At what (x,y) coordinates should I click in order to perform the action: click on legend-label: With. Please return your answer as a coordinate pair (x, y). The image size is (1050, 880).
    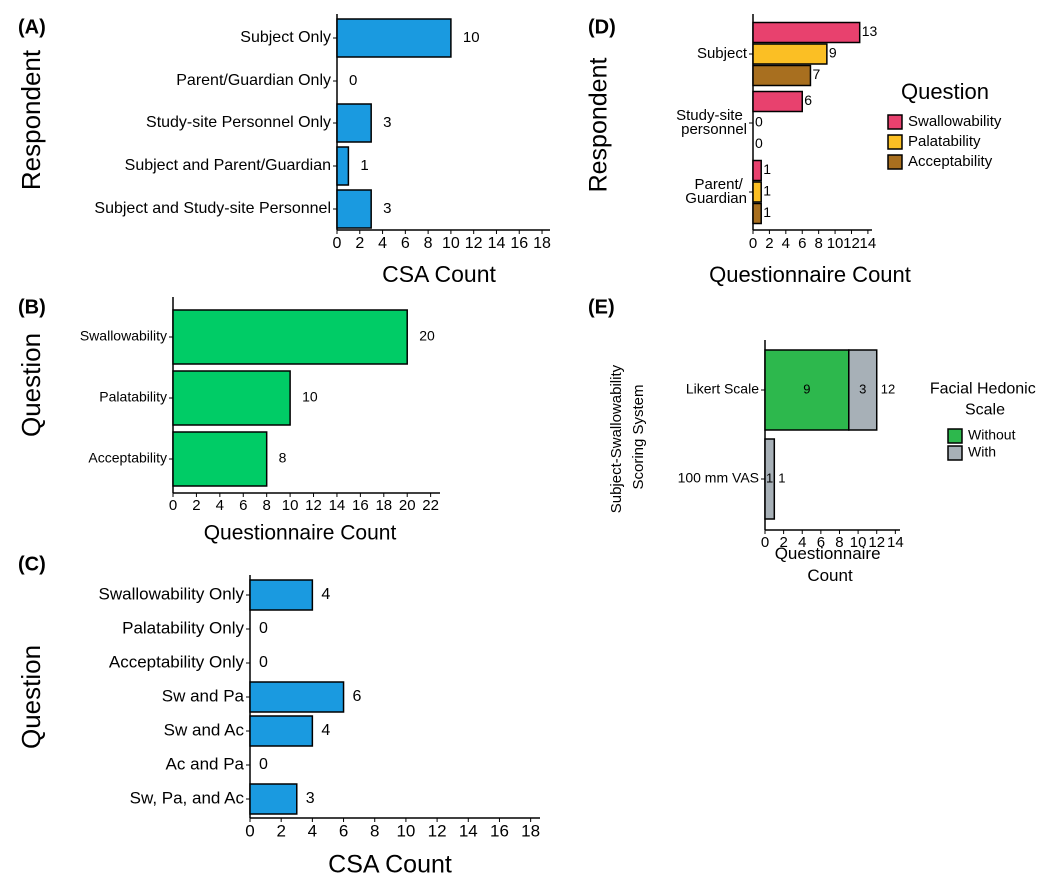
    Looking at the image, I should click on (982, 452).